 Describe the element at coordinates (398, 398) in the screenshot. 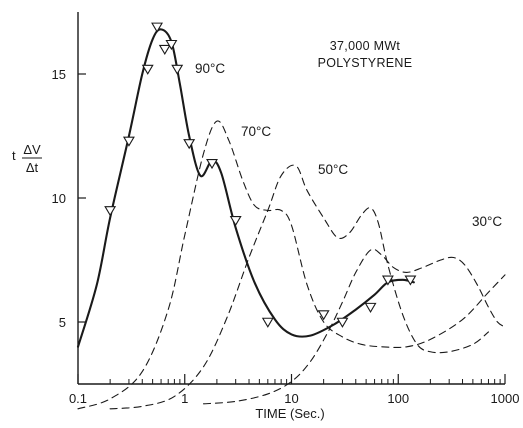

I see `x-tick-label: 100` at that location.